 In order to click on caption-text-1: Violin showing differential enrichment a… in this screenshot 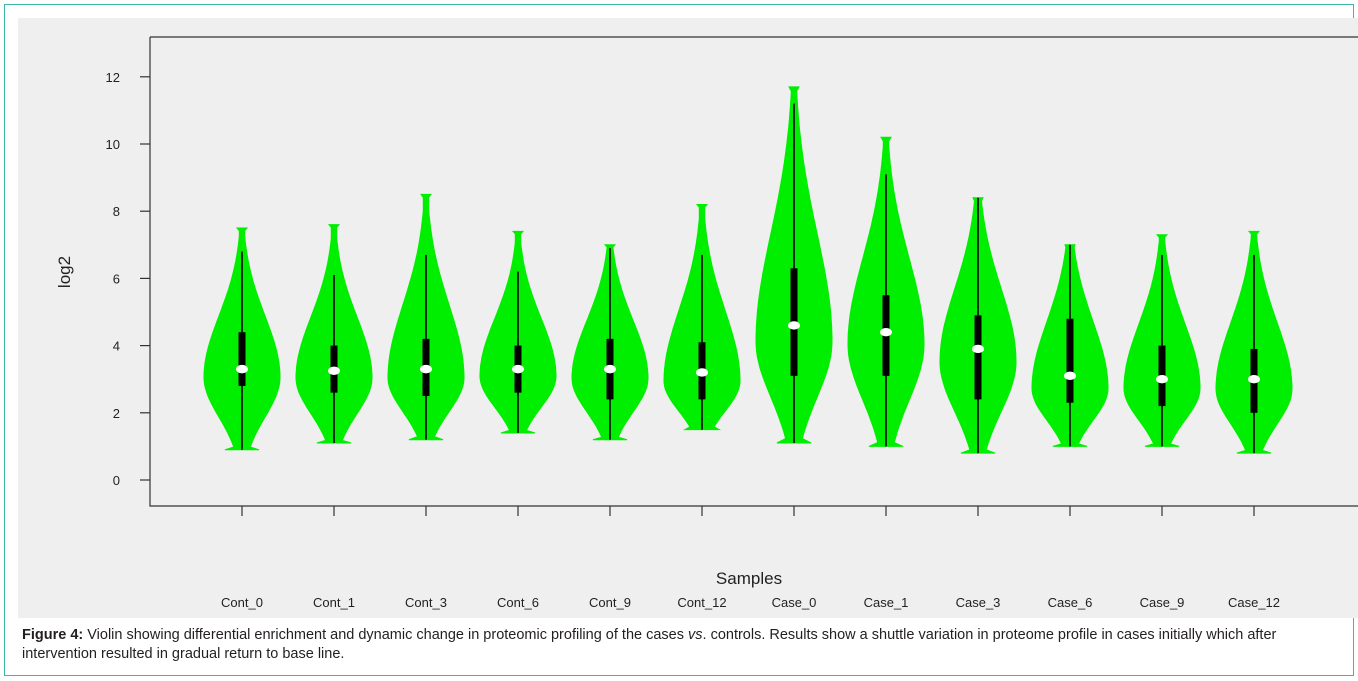, I will do `click(386, 635)`.